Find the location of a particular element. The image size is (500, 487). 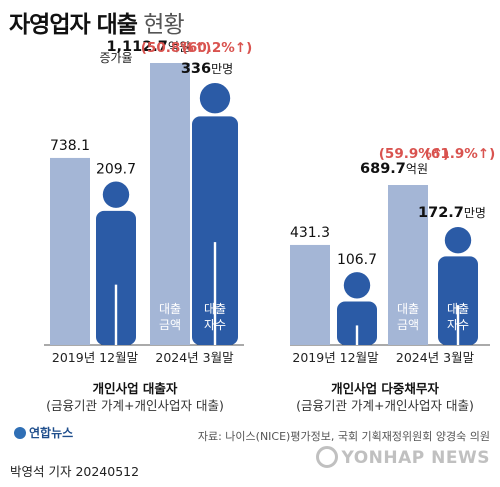

author-credit: 박영석 기자 20240512 is located at coordinates (75, 471).